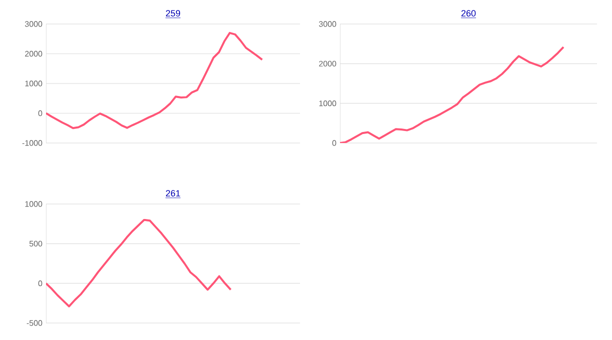  What do you see at coordinates (32, 143) in the screenshot?
I see `y-tick-label: -1000` at bounding box center [32, 143].